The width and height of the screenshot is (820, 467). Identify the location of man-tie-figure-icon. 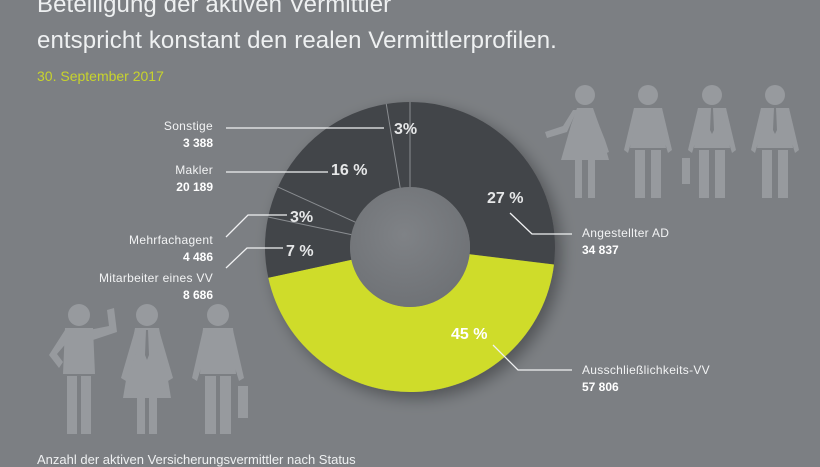
(775, 141).